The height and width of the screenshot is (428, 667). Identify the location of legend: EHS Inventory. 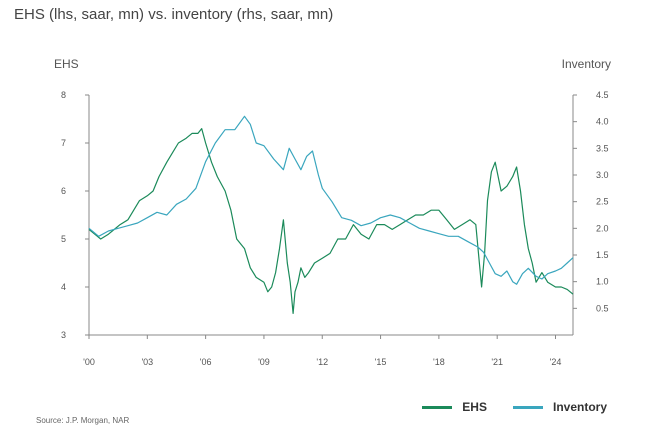
(514, 407).